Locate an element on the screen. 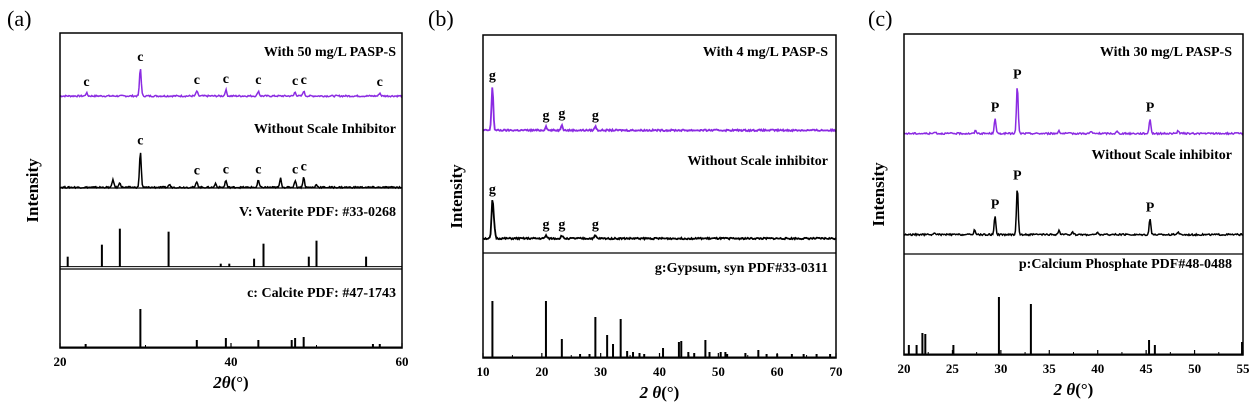 The height and width of the screenshot is (409, 1252). x-tick-label: 10 is located at coordinates (483, 371).